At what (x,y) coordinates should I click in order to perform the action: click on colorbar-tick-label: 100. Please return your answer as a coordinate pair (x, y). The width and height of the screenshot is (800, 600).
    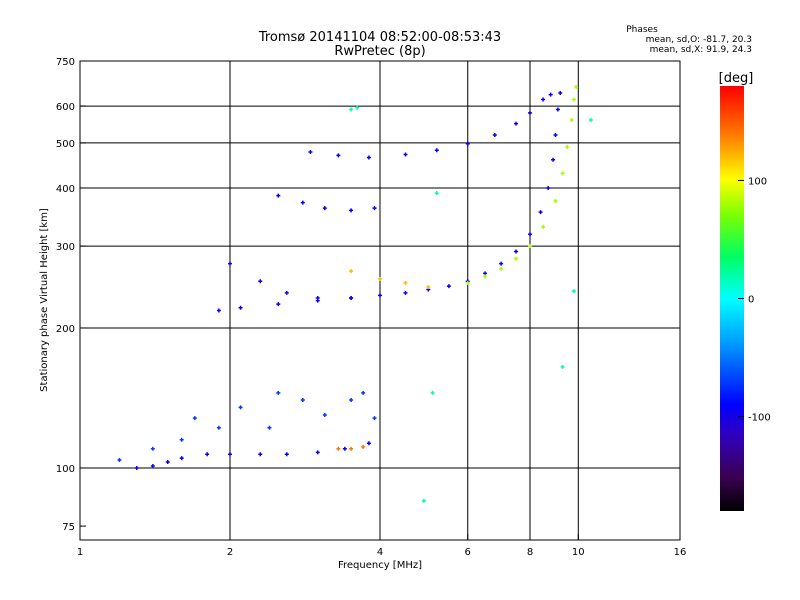
    Looking at the image, I should click on (757, 181).